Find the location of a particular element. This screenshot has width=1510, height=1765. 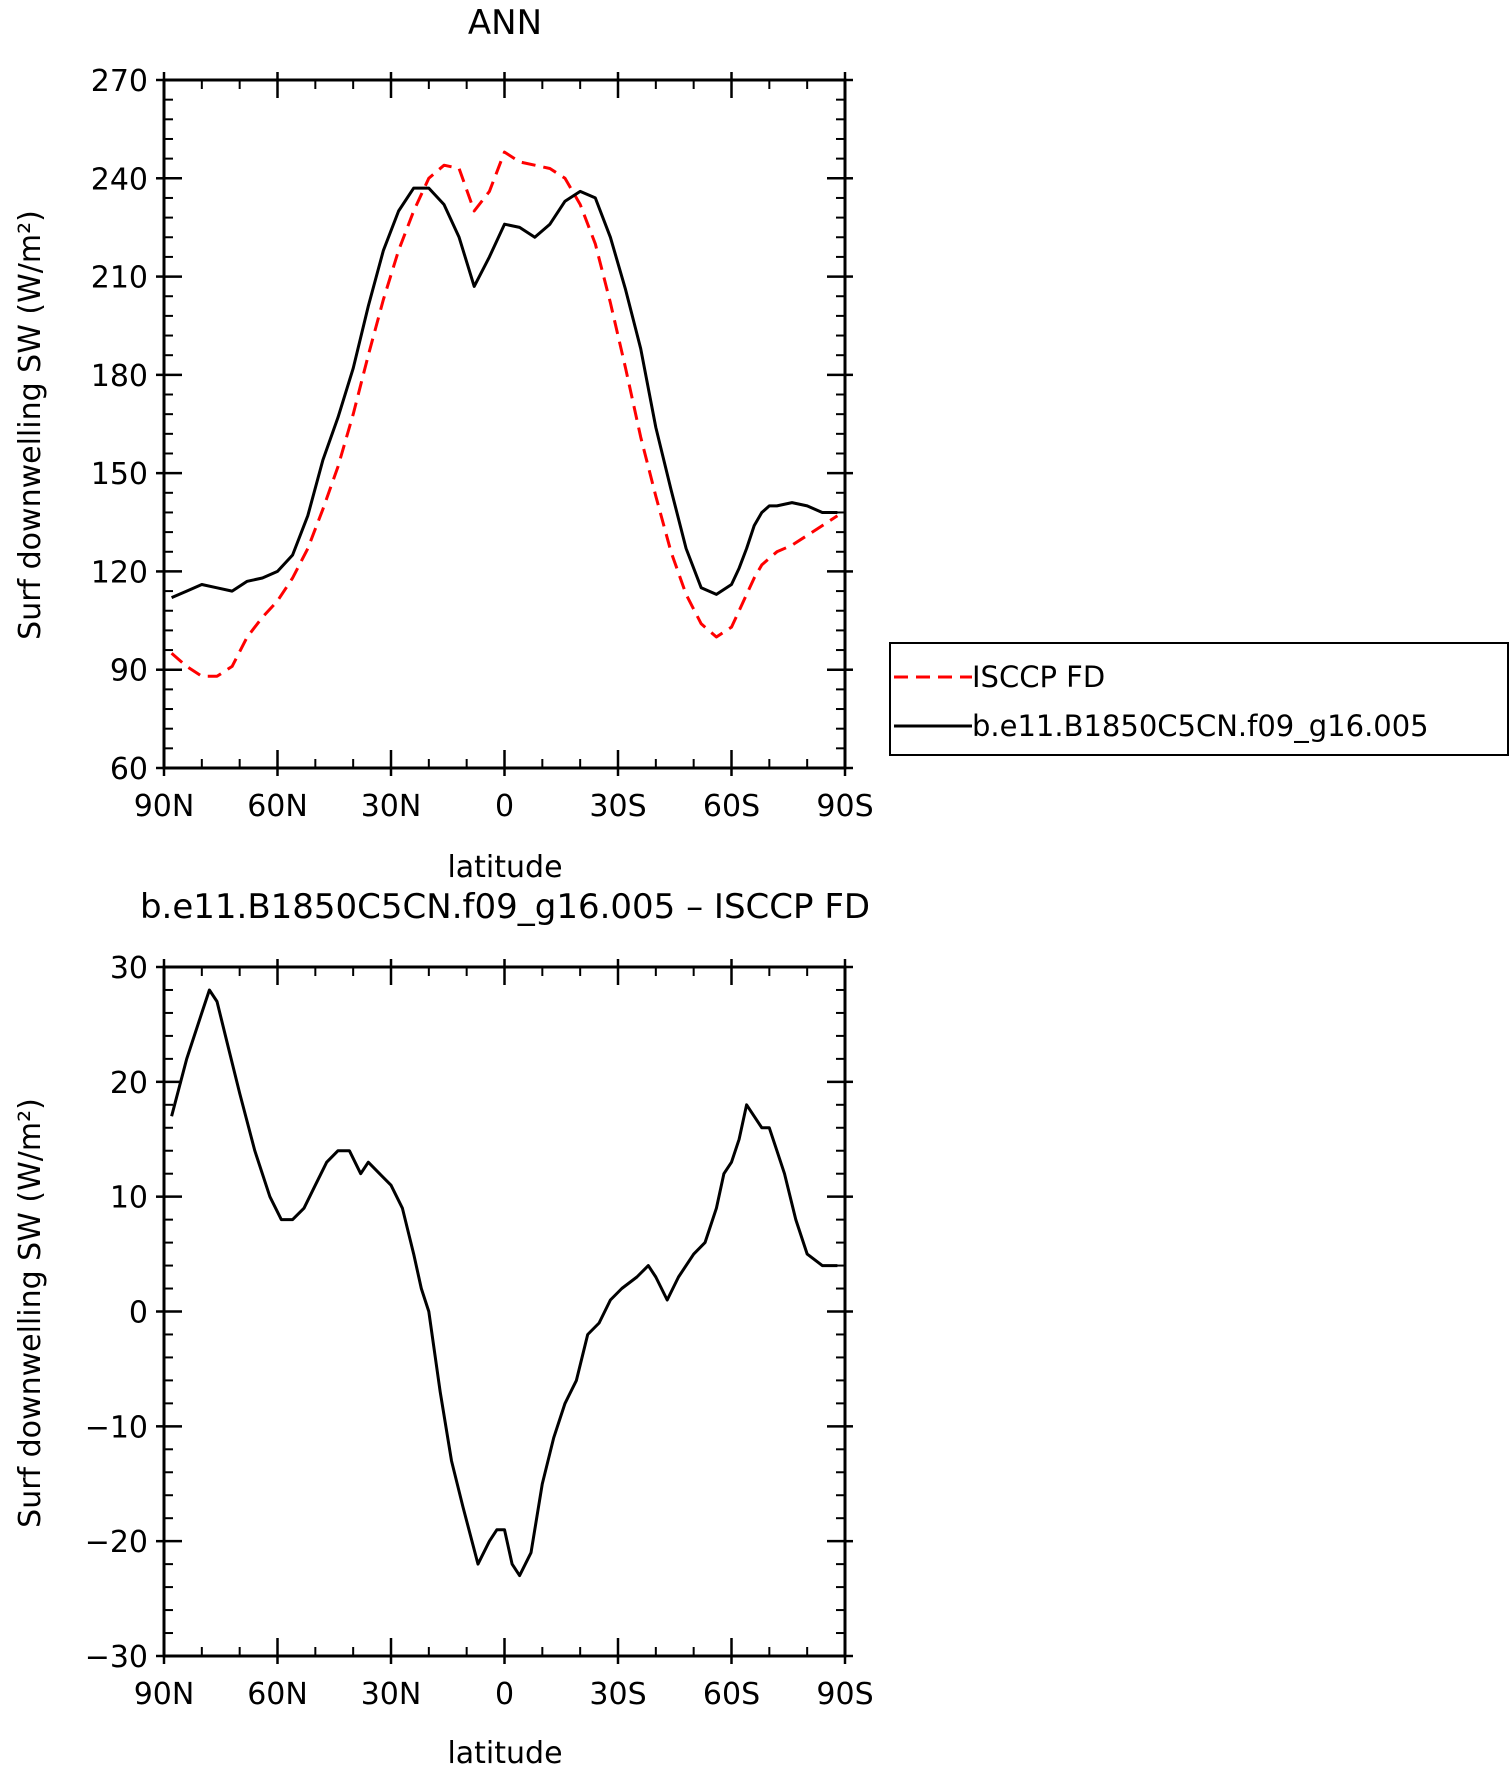

y-tick-label: 0 is located at coordinates (138, 1313).